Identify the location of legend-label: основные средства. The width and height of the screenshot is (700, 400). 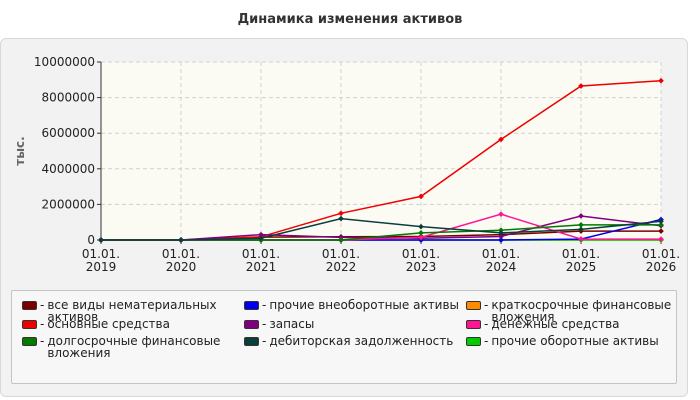
(108, 324).